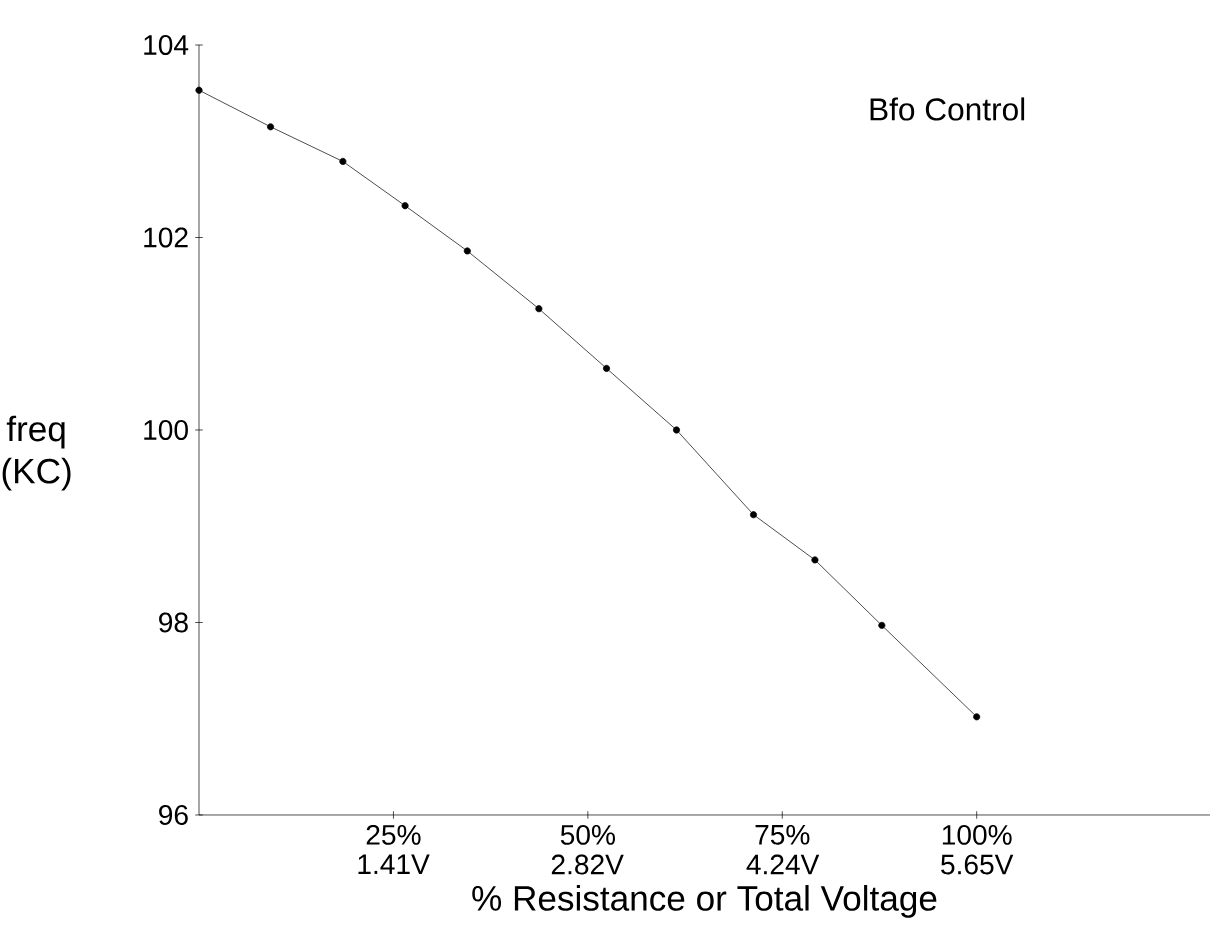 The image size is (1218, 937). What do you see at coordinates (977, 834) in the screenshot?
I see `x-tick-label: 100%` at bounding box center [977, 834].